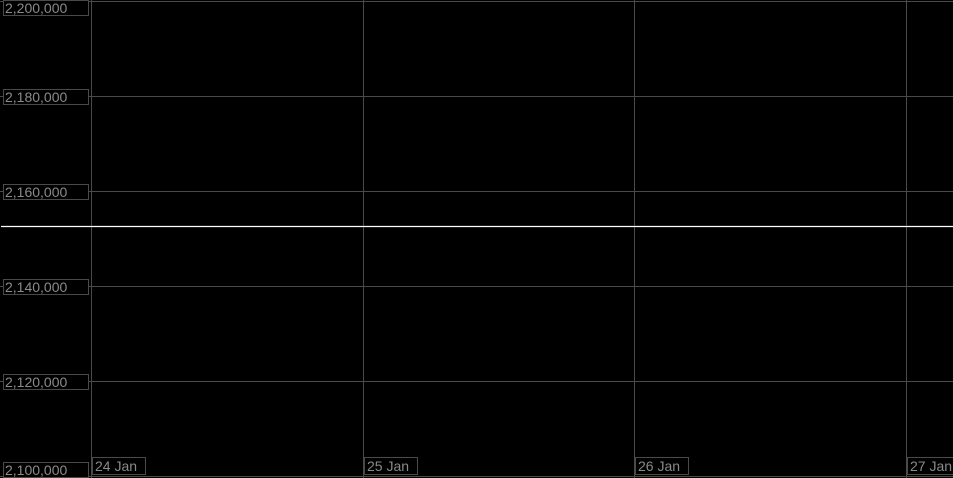 The image size is (953, 478). Describe the element at coordinates (36, 382) in the screenshot. I see `y-tick-label: 2,120,000` at that location.